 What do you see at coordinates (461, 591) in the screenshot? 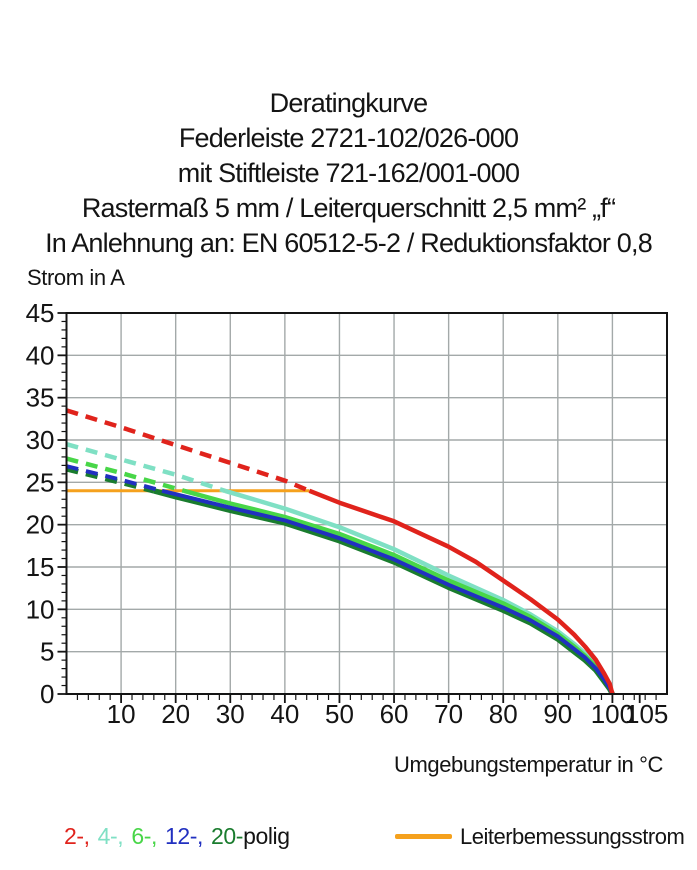
I see `curve-solid-2-polig` at bounding box center [461, 591].